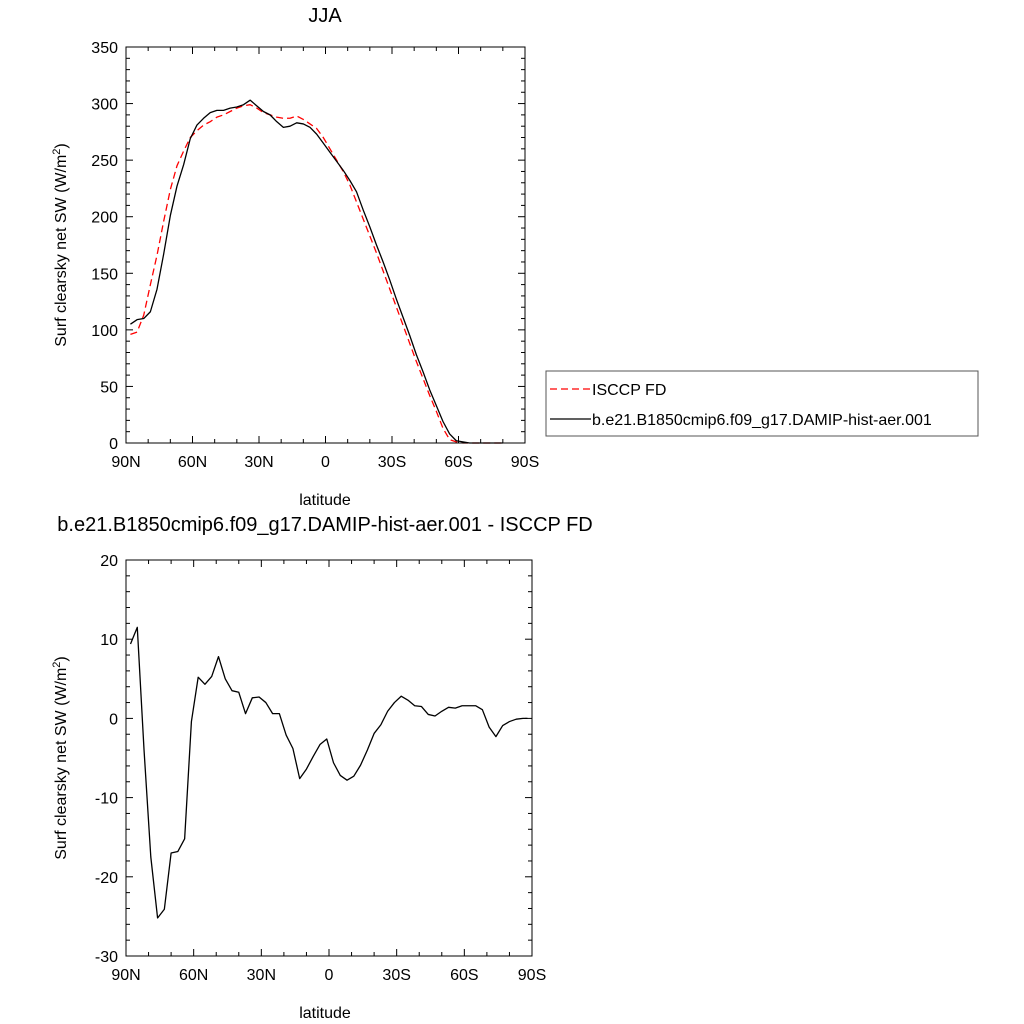 The image size is (1024, 1024). What do you see at coordinates (109, 561) in the screenshot?
I see `bottom-y-tick-label: 20` at bounding box center [109, 561].